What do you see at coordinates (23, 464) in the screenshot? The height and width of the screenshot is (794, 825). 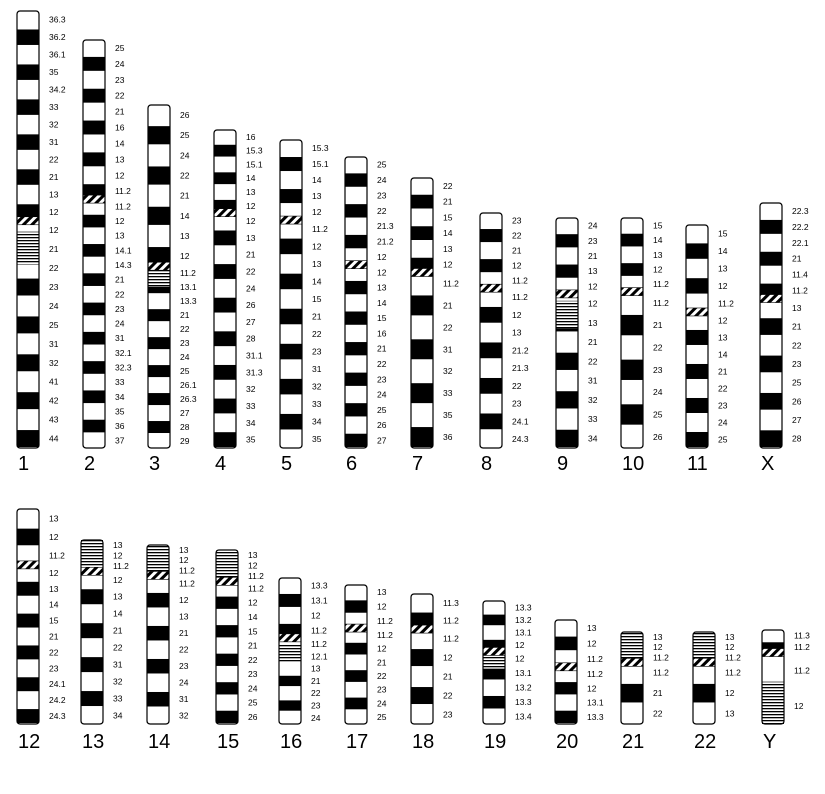 I see `chromosome-name: 1` at bounding box center [23, 464].